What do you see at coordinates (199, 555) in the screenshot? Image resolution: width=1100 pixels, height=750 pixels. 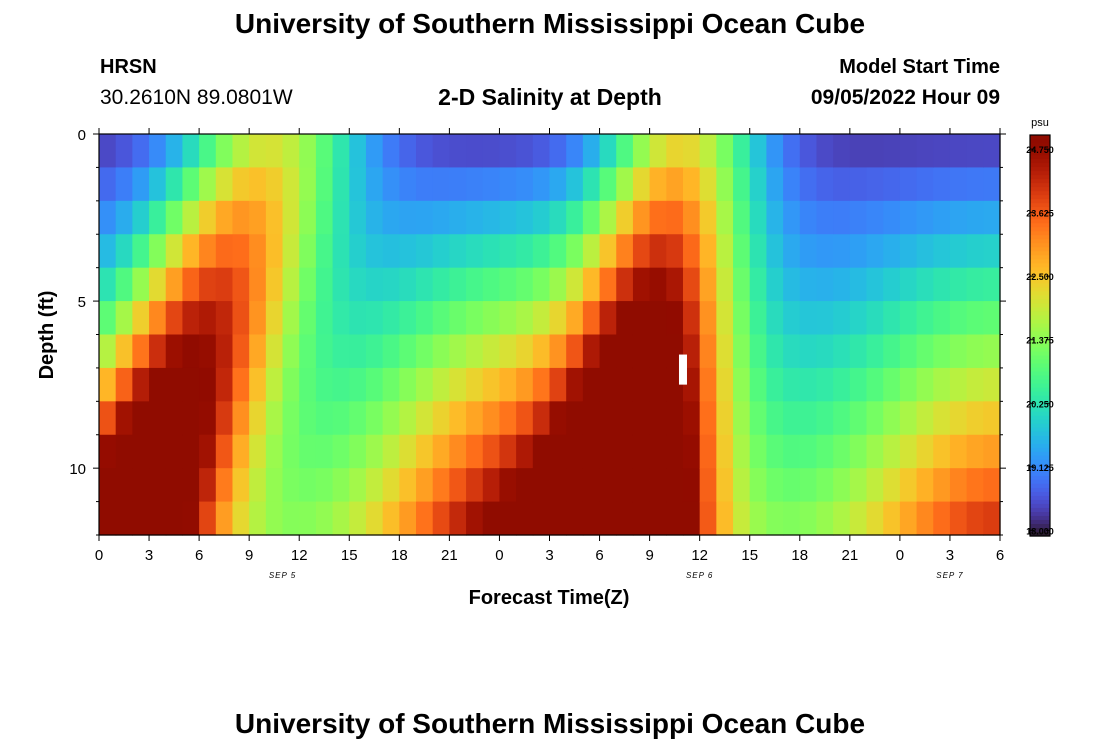 I see `x-tick-label: 6` at bounding box center [199, 555].